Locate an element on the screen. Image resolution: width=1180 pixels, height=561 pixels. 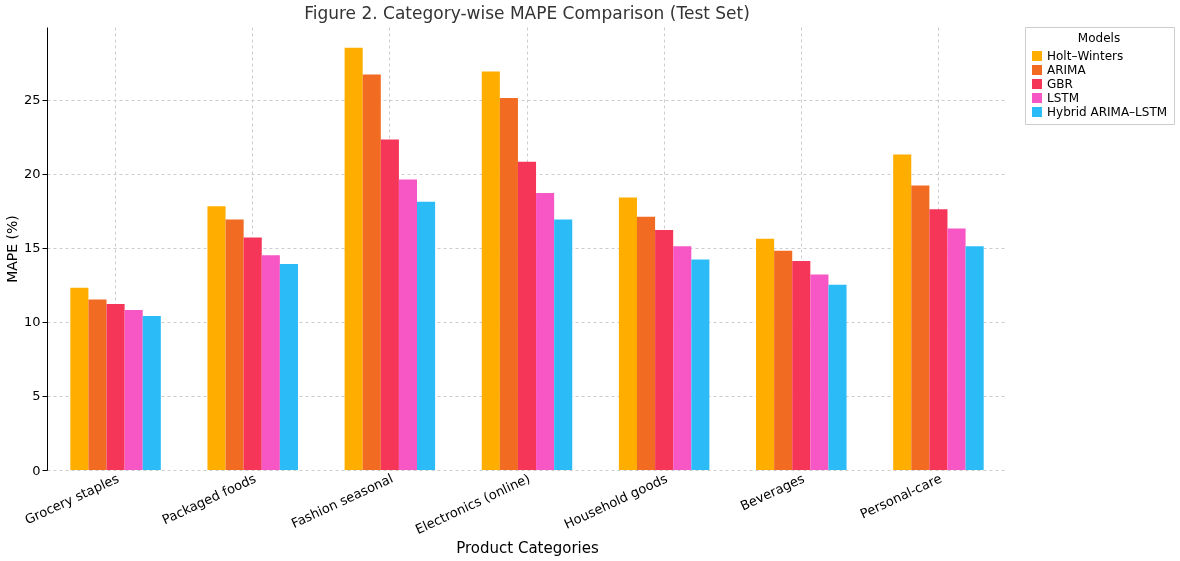
y-axis-title: MAPE (%) is located at coordinates (11, 249).